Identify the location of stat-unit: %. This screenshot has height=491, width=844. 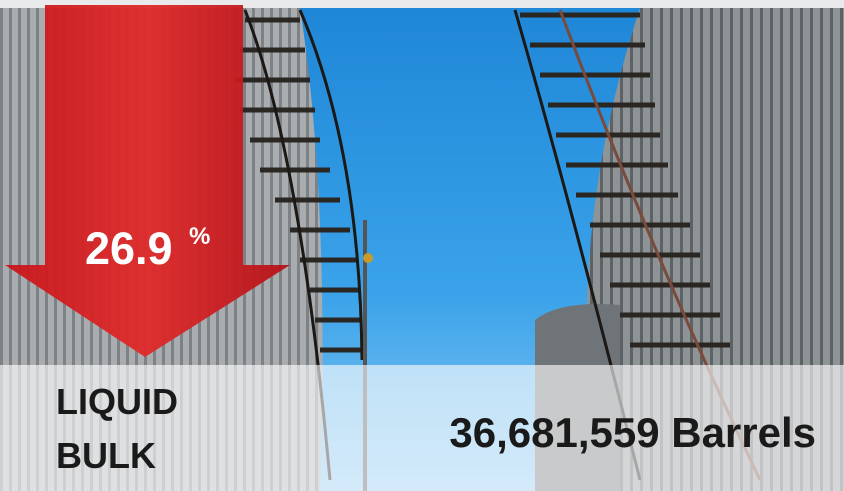
(199, 236).